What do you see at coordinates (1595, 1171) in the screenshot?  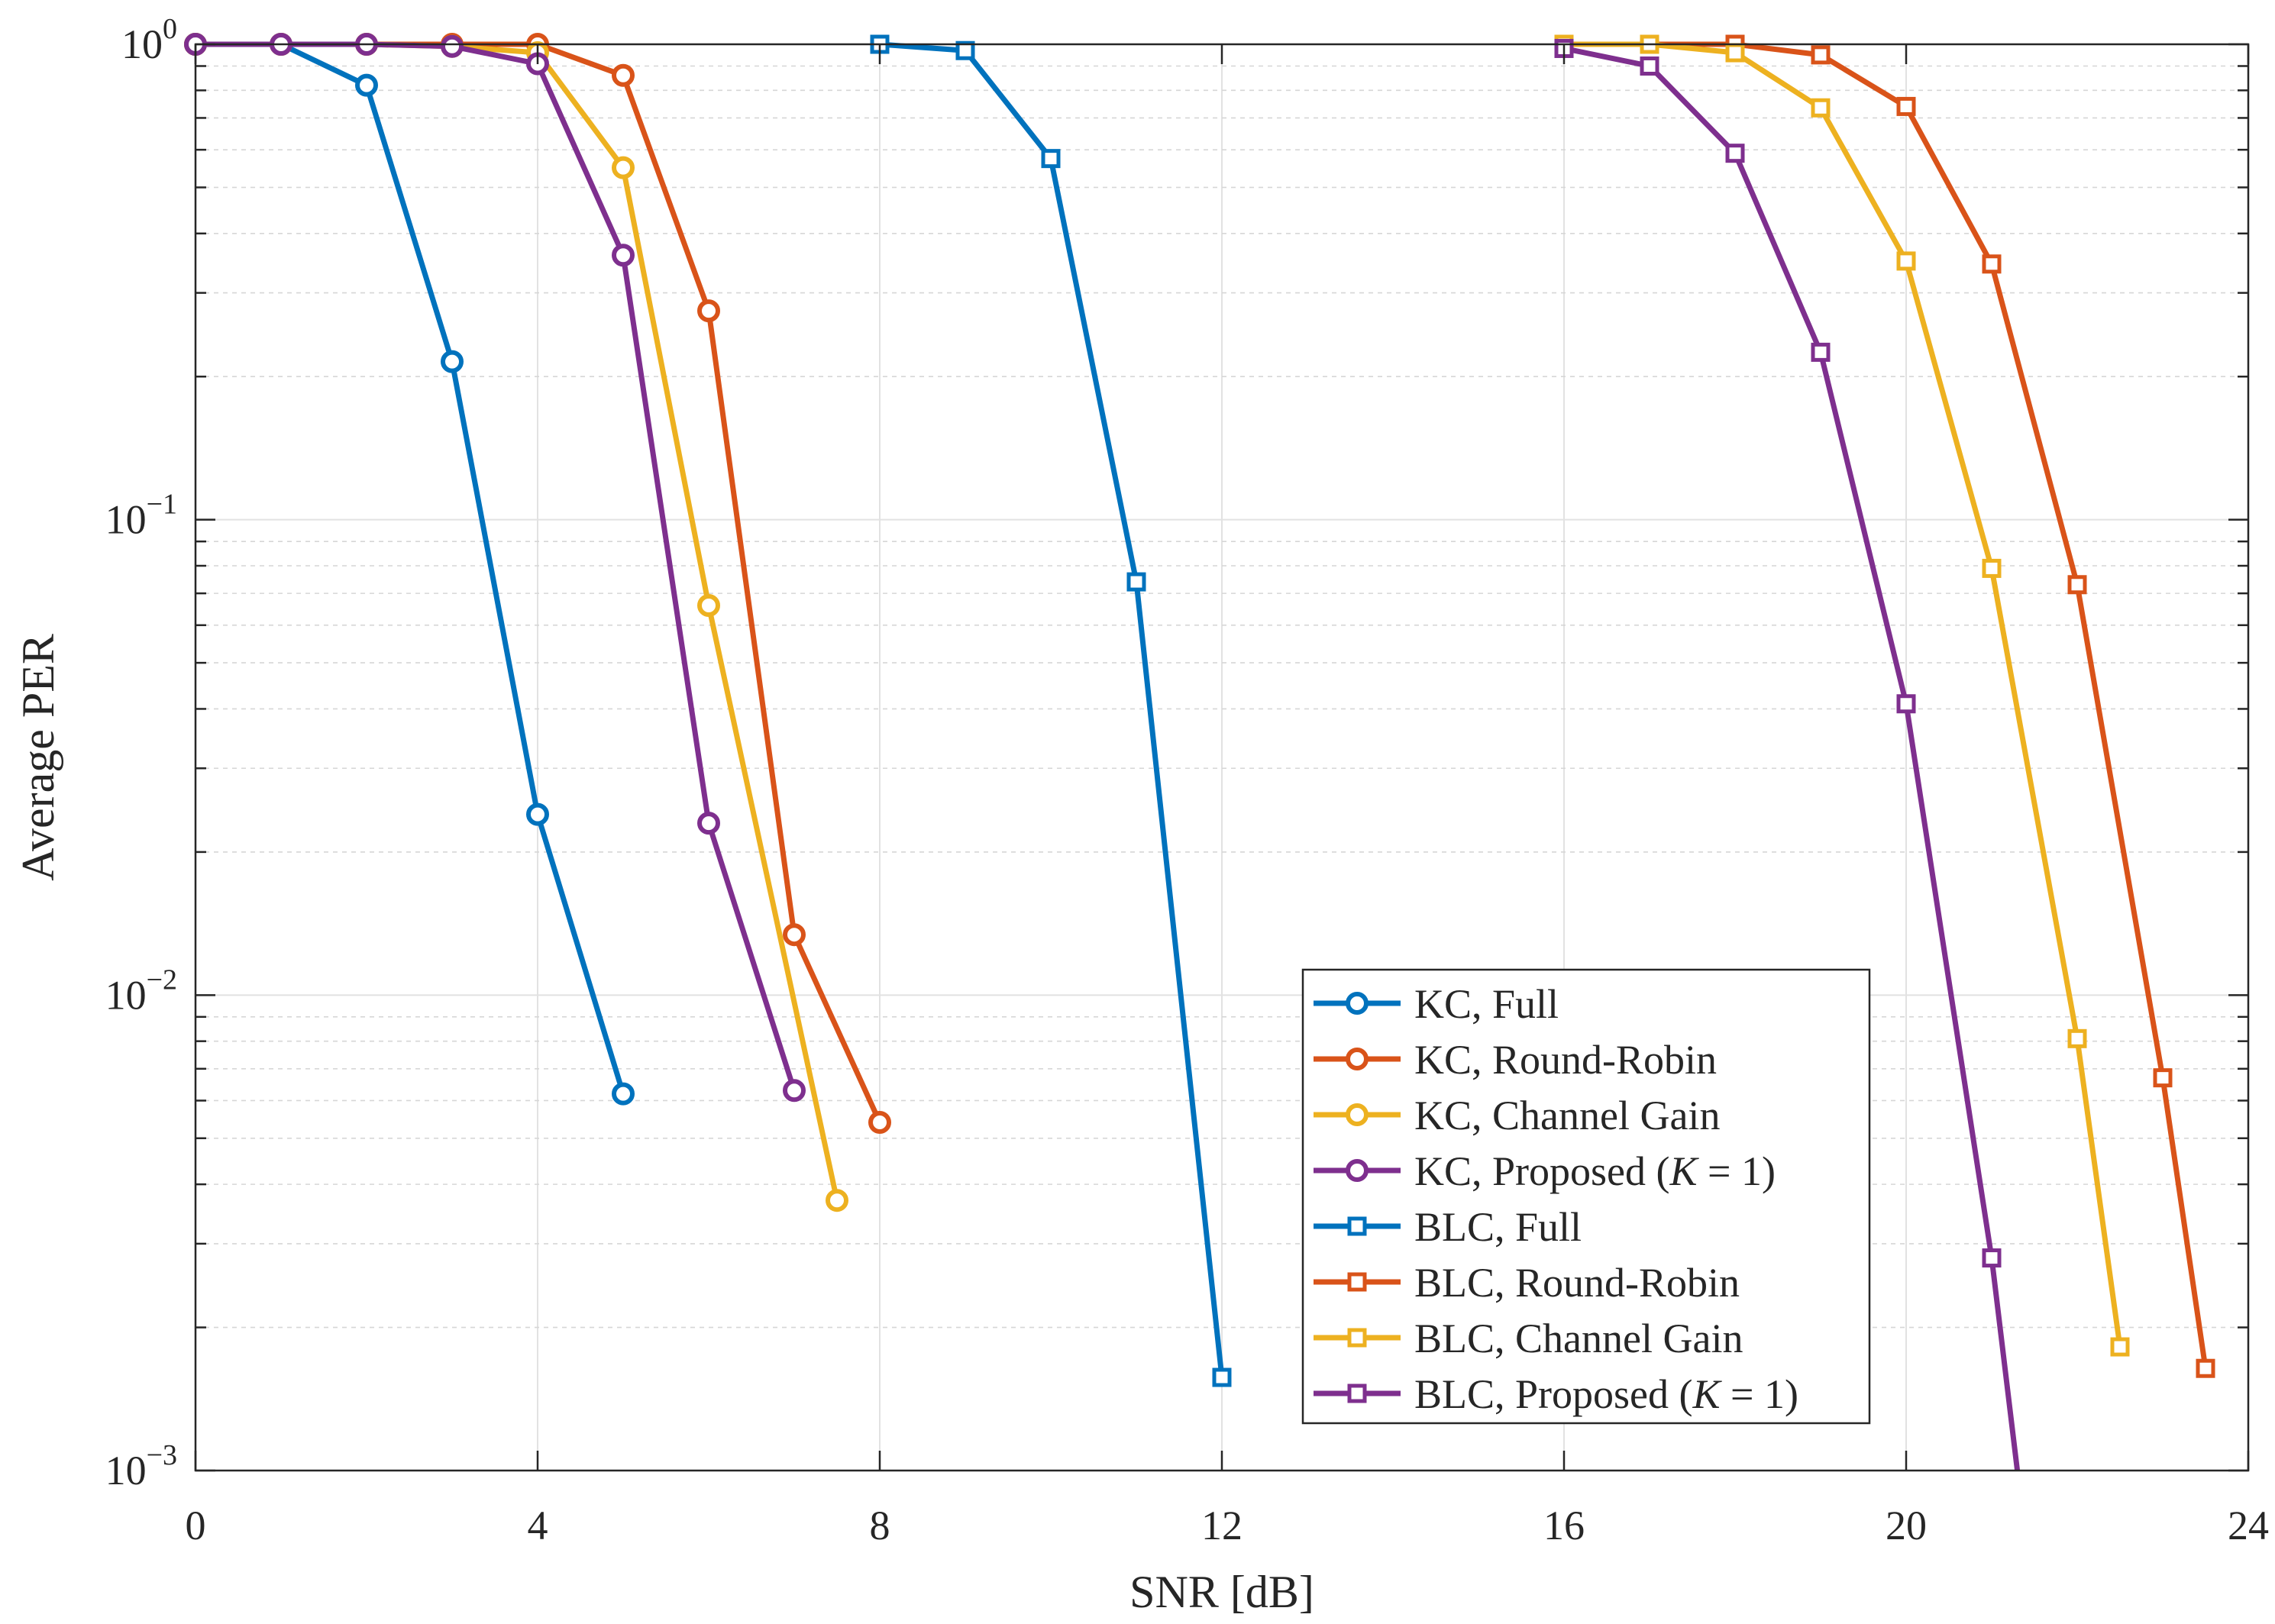 I see `legend-label: KC, Proposed (K = 1)` at bounding box center [1595, 1171].